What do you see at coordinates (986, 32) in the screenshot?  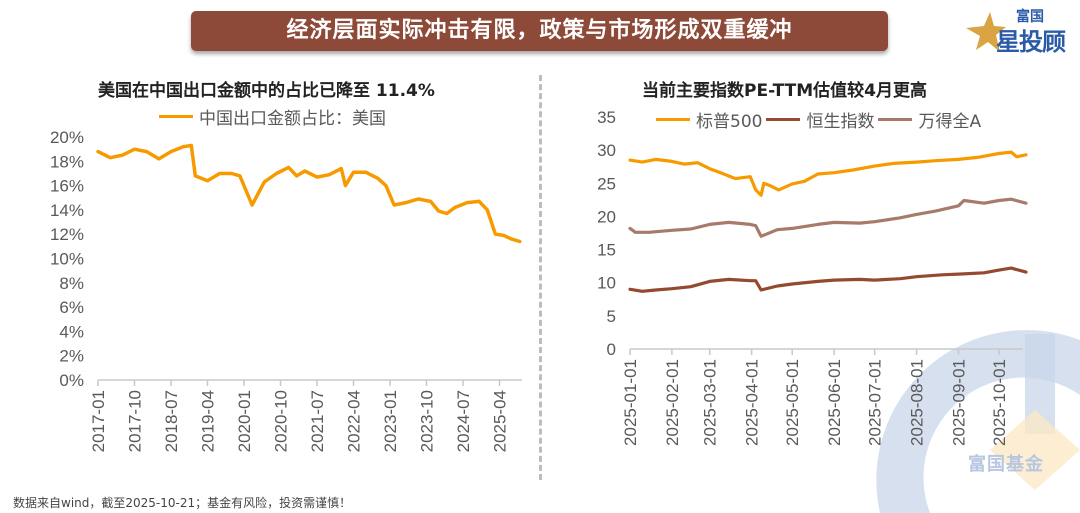 I see `star-icon` at bounding box center [986, 32].